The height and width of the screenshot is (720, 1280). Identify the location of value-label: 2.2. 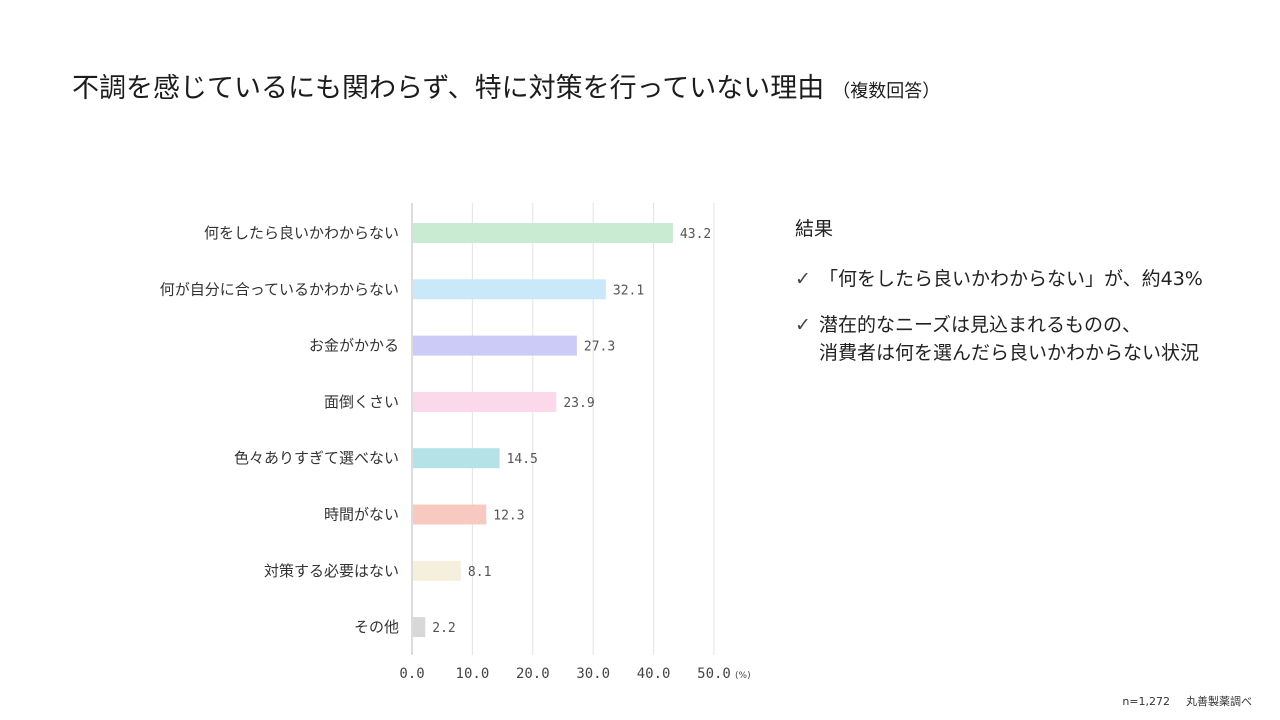
(443, 628).